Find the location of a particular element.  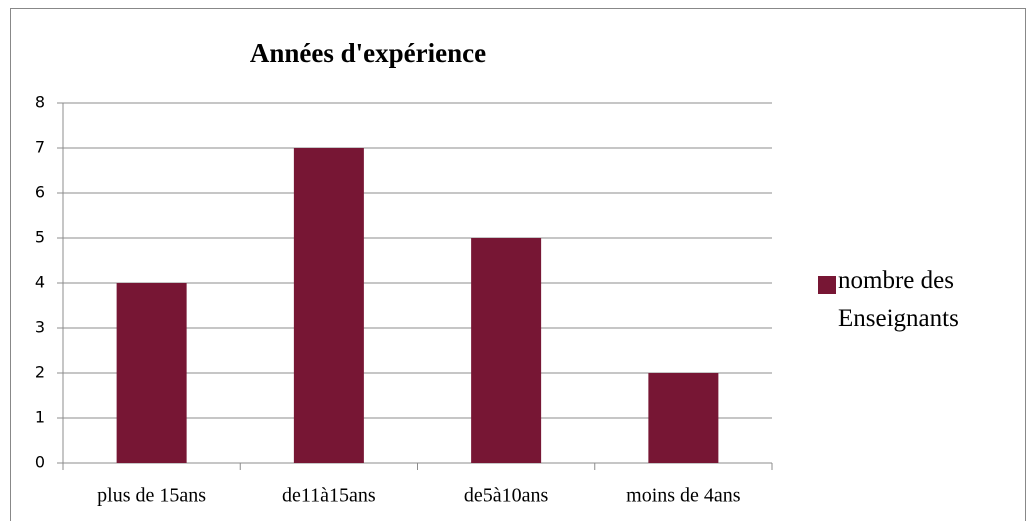

y-tick-label: 3 is located at coordinates (40, 327).